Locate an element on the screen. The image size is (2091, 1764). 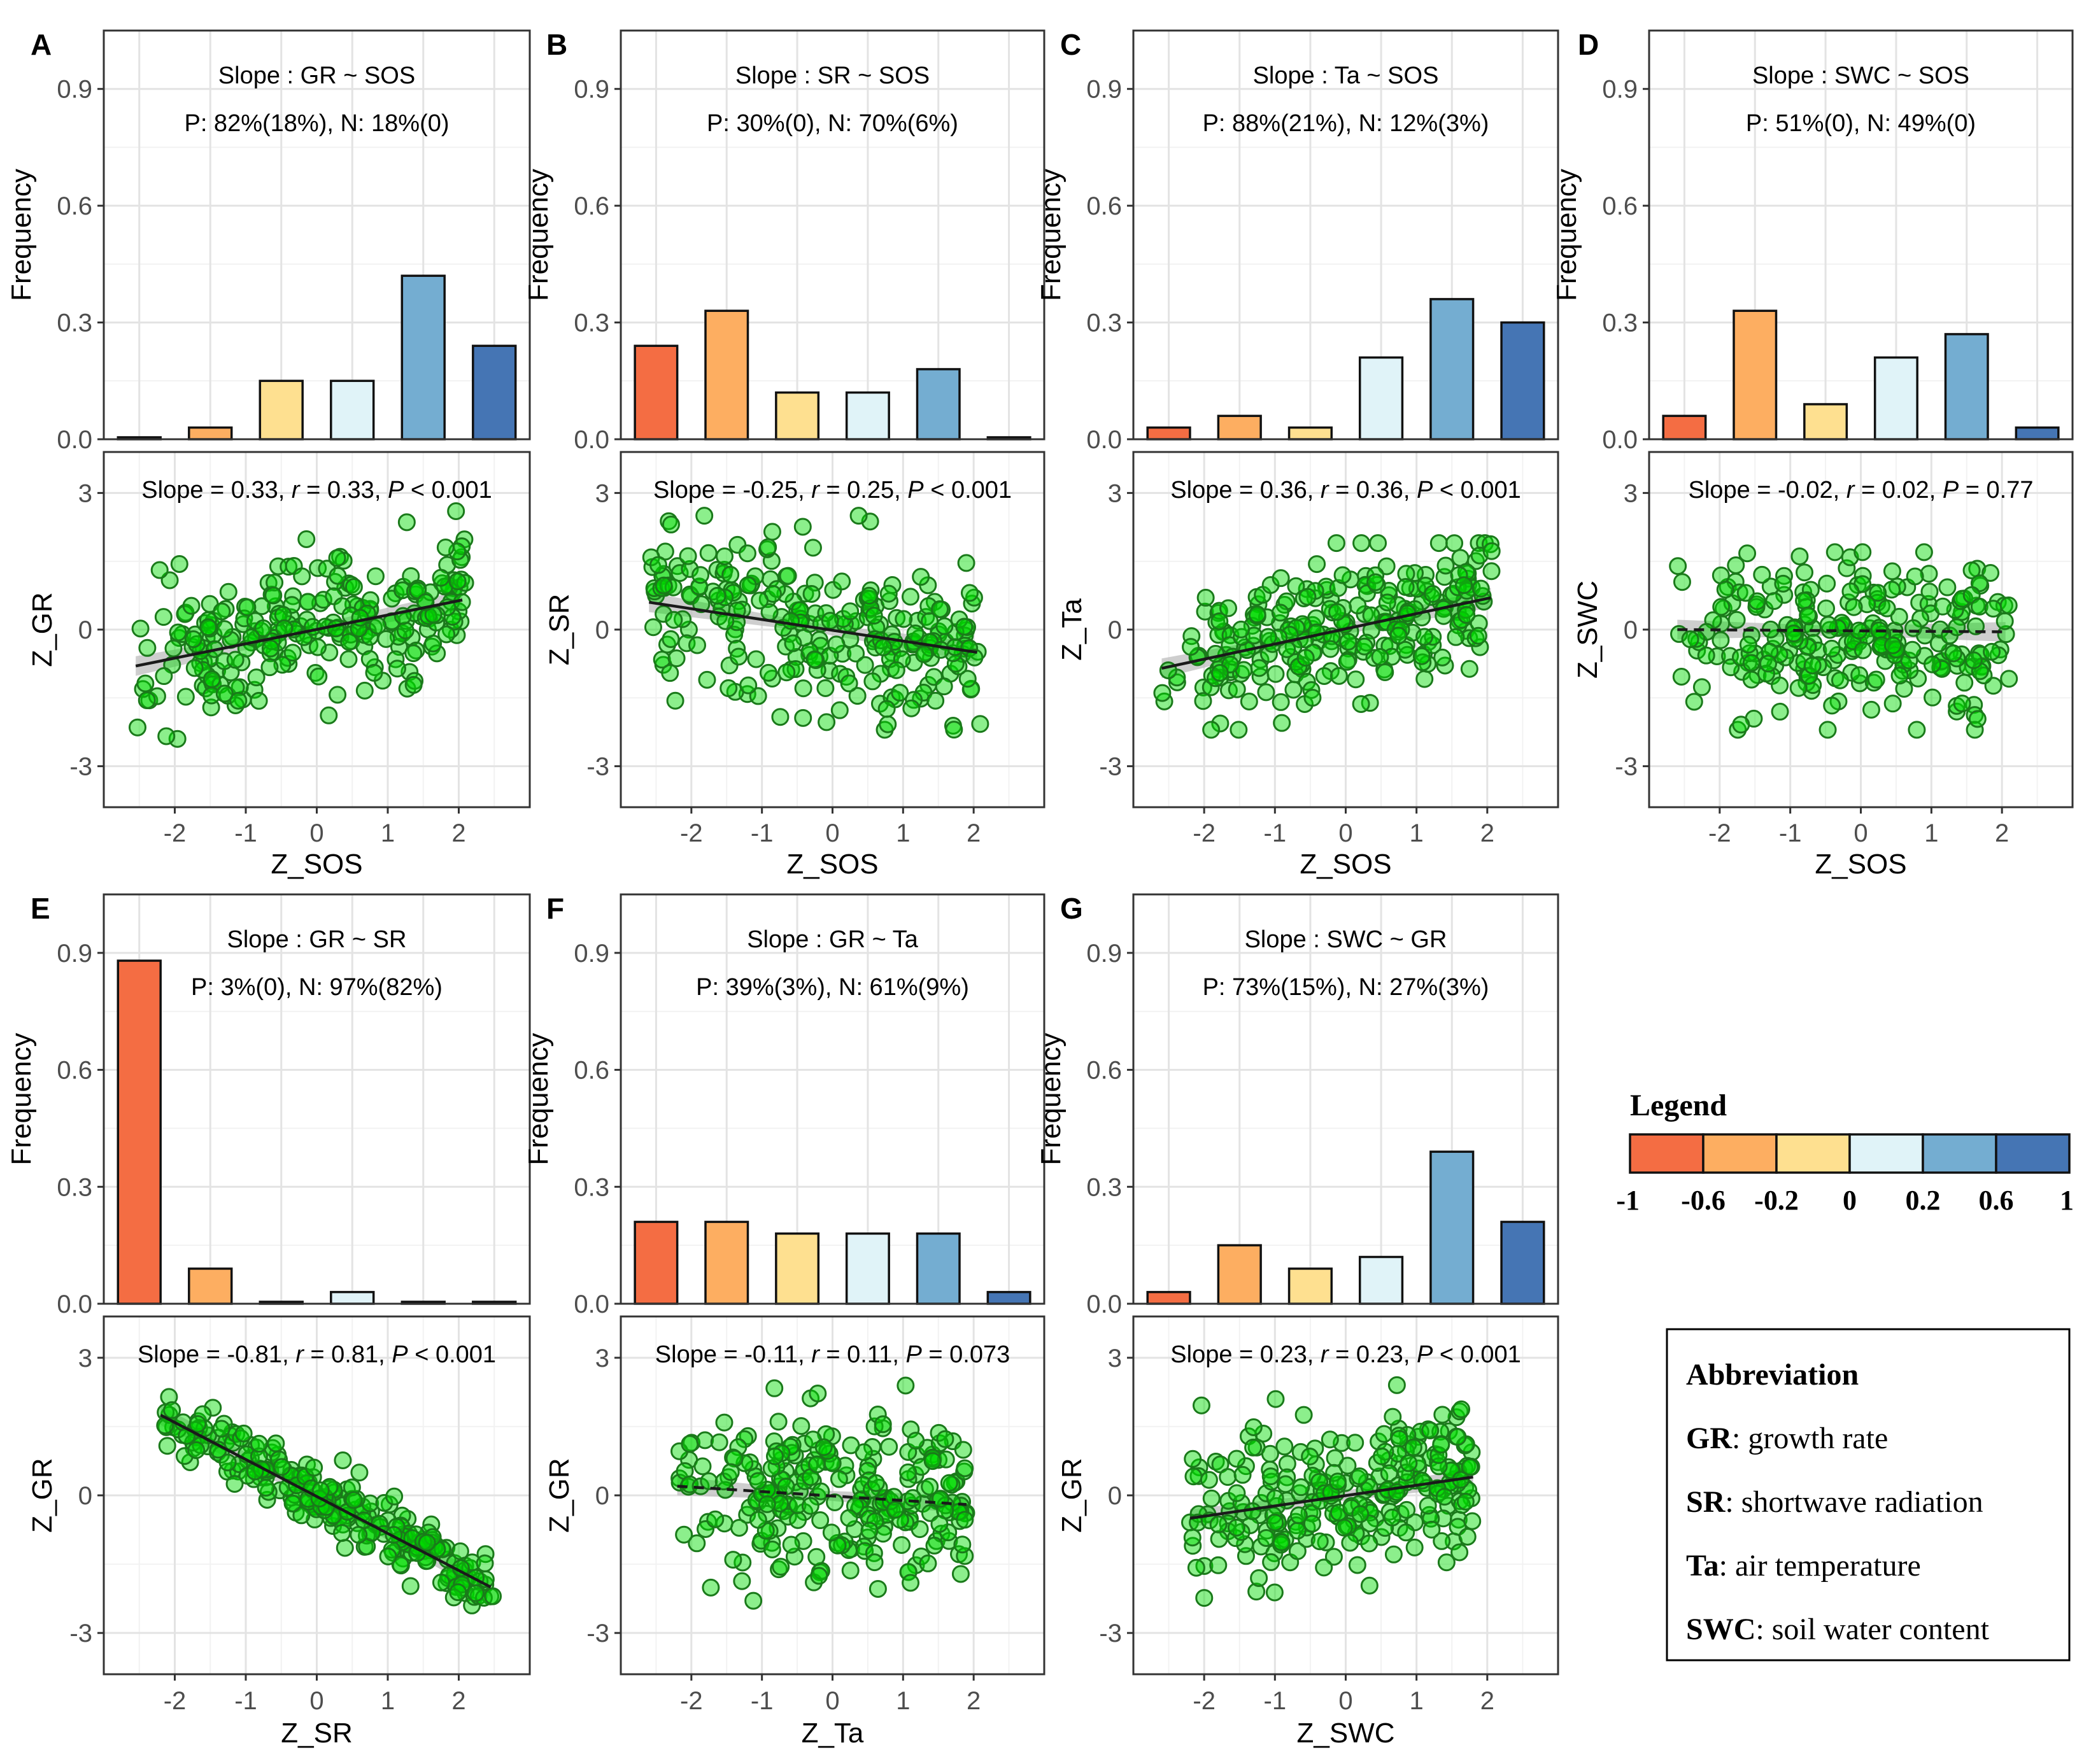
stat-value: = is located at coordinates (1973, 491).